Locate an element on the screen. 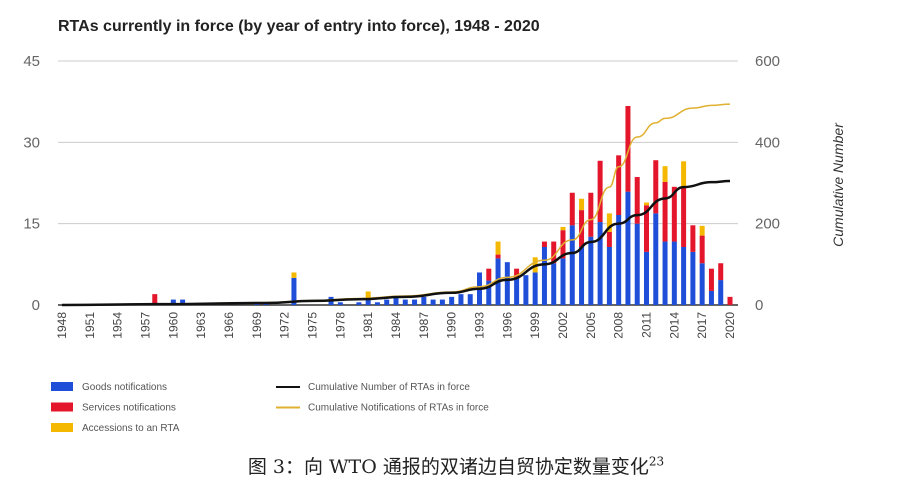  bar-goods-notifications-1980 is located at coordinates (359, 303).